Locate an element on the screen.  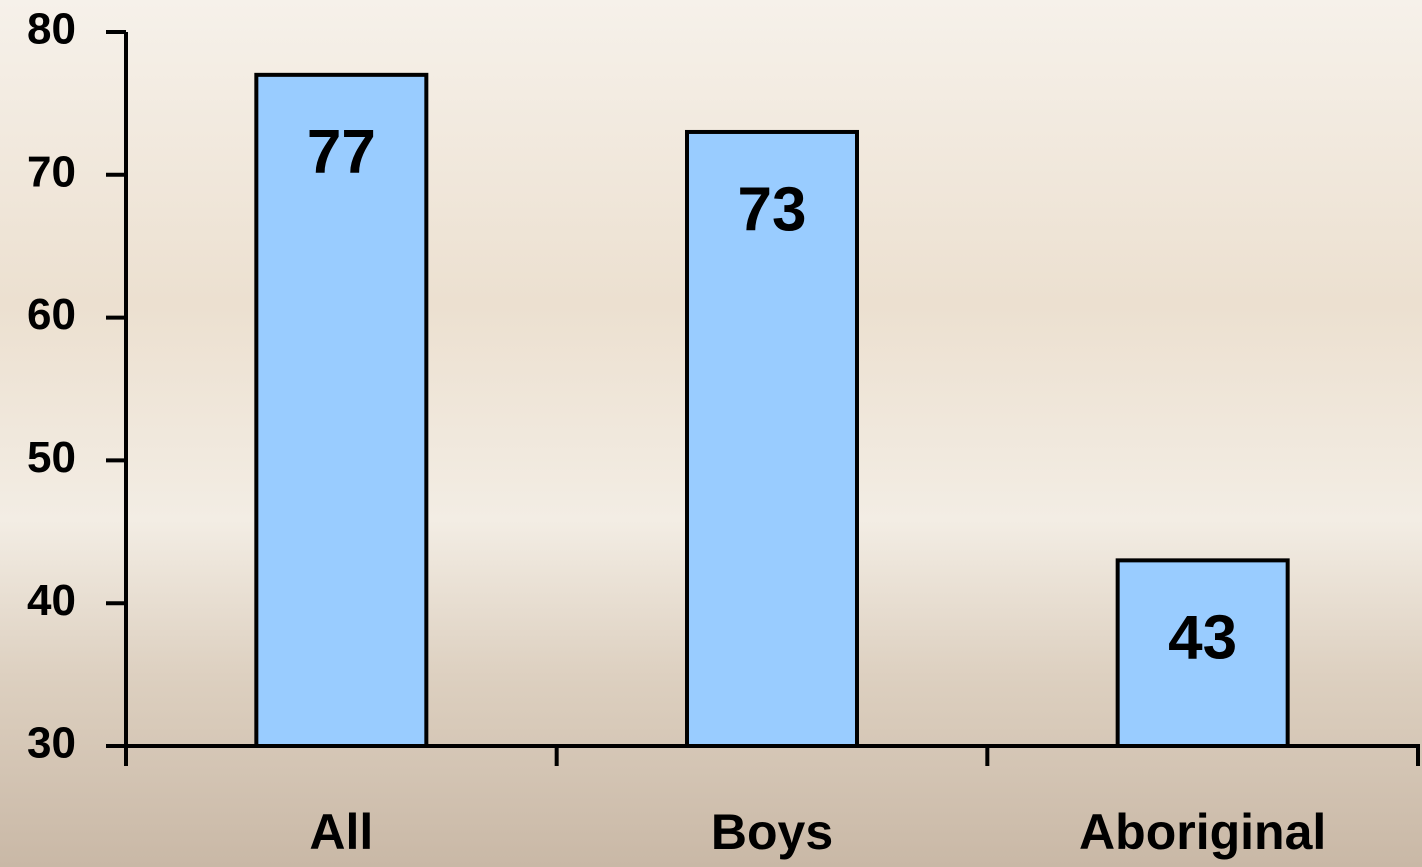
y-tick-label: 30 is located at coordinates (51, 743).